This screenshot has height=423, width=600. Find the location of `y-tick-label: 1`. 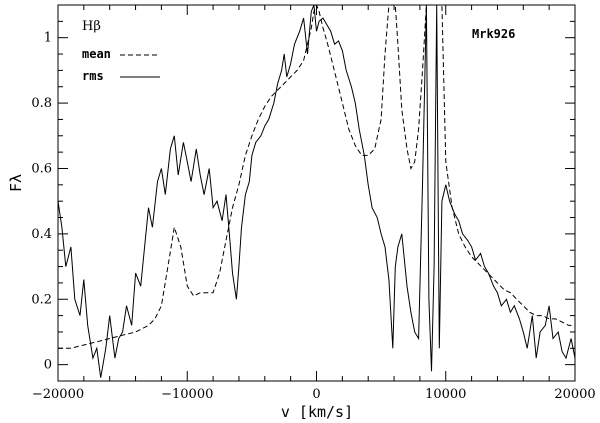

y-tick-label: 1 is located at coordinates (48, 38).